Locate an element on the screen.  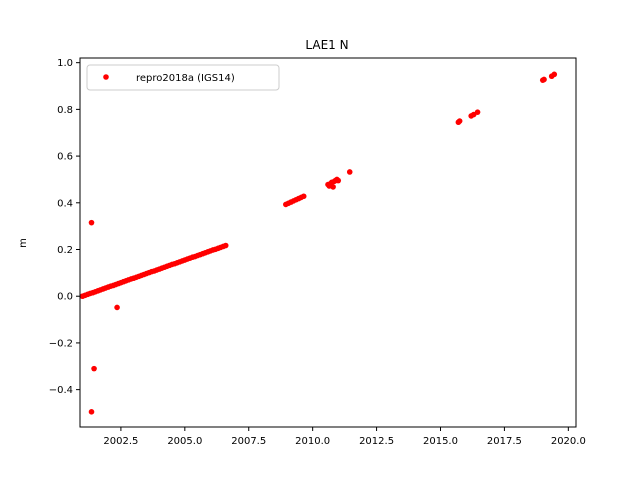
chart-title: LAE1 N is located at coordinates (326, 45).